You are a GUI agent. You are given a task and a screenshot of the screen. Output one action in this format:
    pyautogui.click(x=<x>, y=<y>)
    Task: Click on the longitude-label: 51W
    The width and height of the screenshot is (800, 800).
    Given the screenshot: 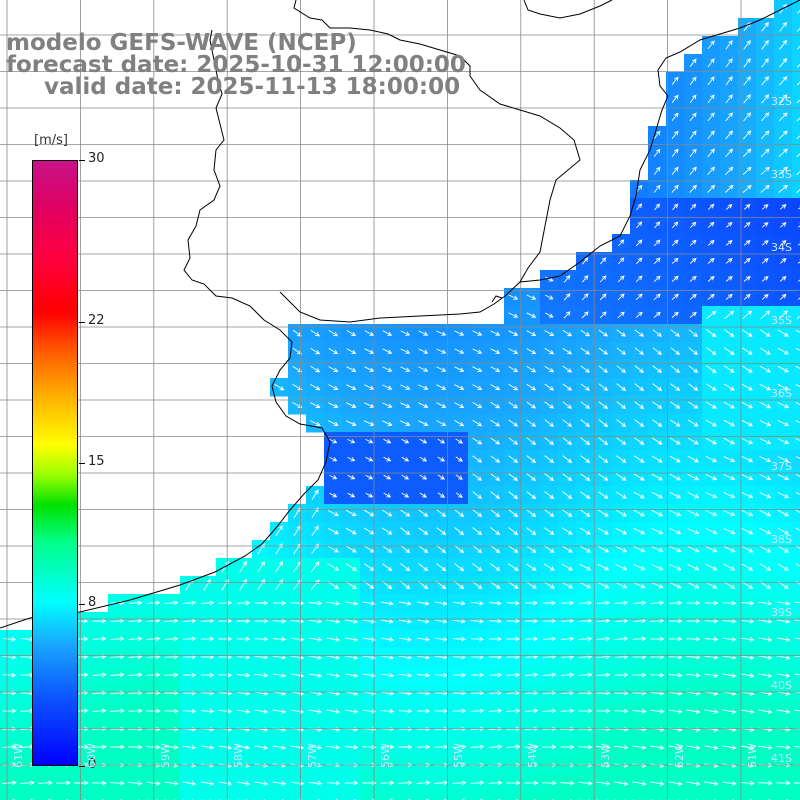 What is the action you would take?
    pyautogui.click(x=752, y=755)
    